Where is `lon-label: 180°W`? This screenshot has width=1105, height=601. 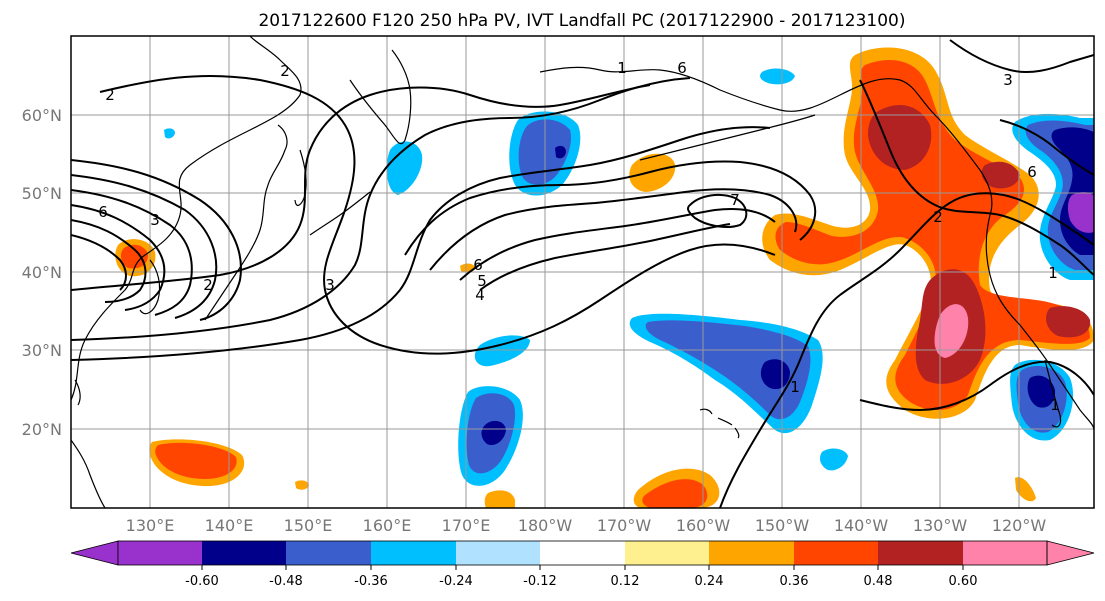 lon-label: 180°W is located at coordinates (545, 525).